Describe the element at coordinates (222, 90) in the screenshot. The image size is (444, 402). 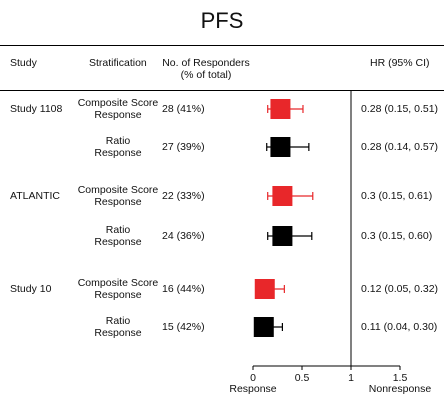
I see `header-bottom-rule` at that location.